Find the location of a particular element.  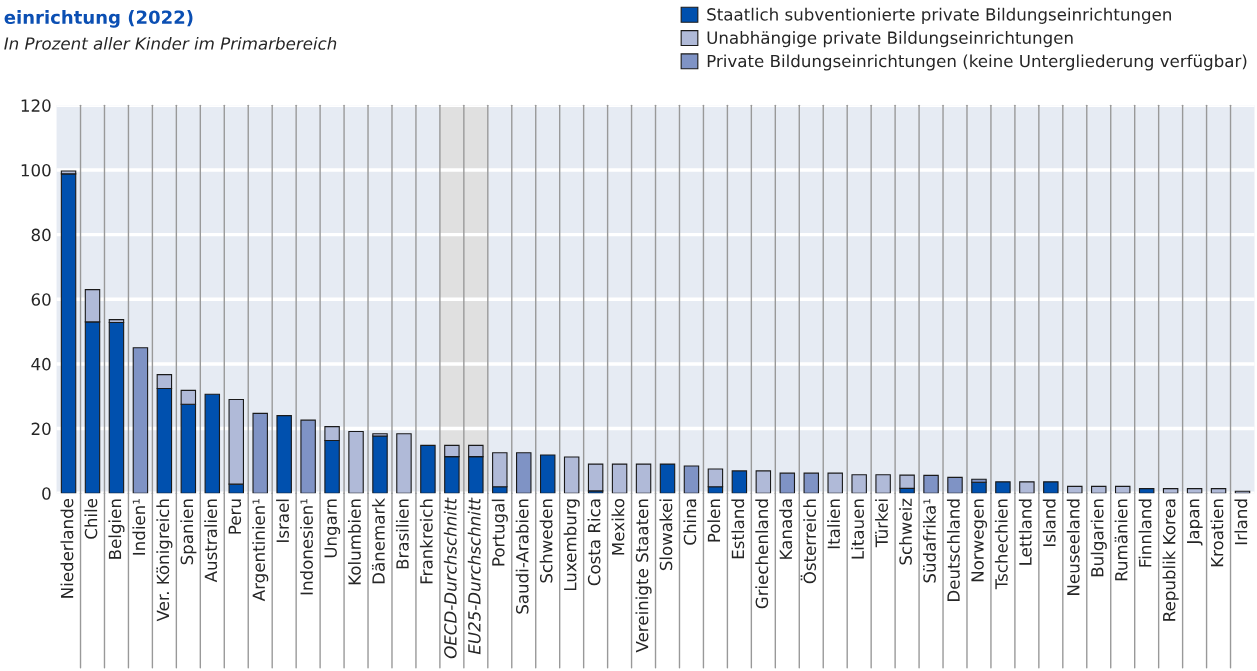

y-tick-label: 60 is located at coordinates (41, 299).